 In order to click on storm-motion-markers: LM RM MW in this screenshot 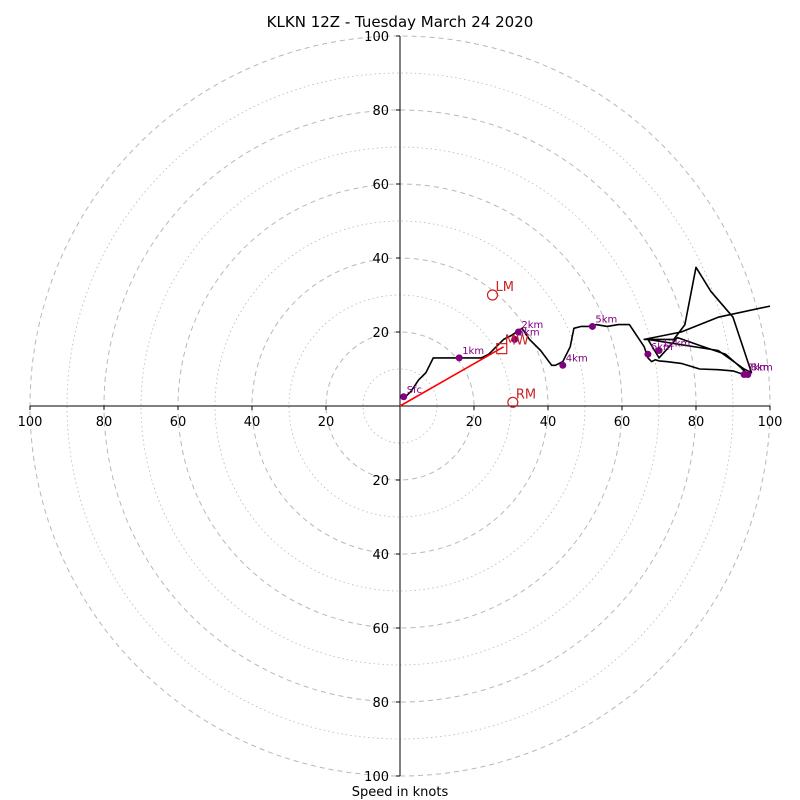, I will do `click(511, 344)`.